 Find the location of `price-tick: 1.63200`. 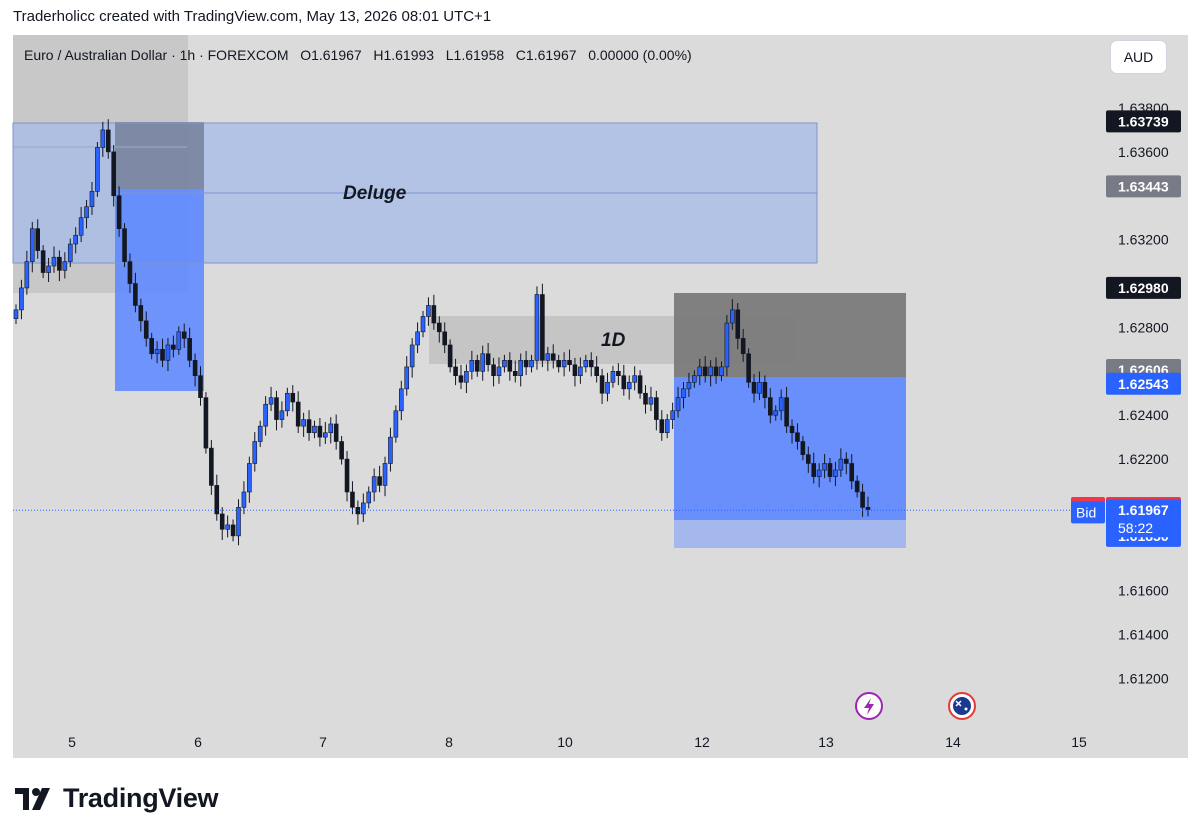

price-tick: 1.63200 is located at coordinates (1143, 240).